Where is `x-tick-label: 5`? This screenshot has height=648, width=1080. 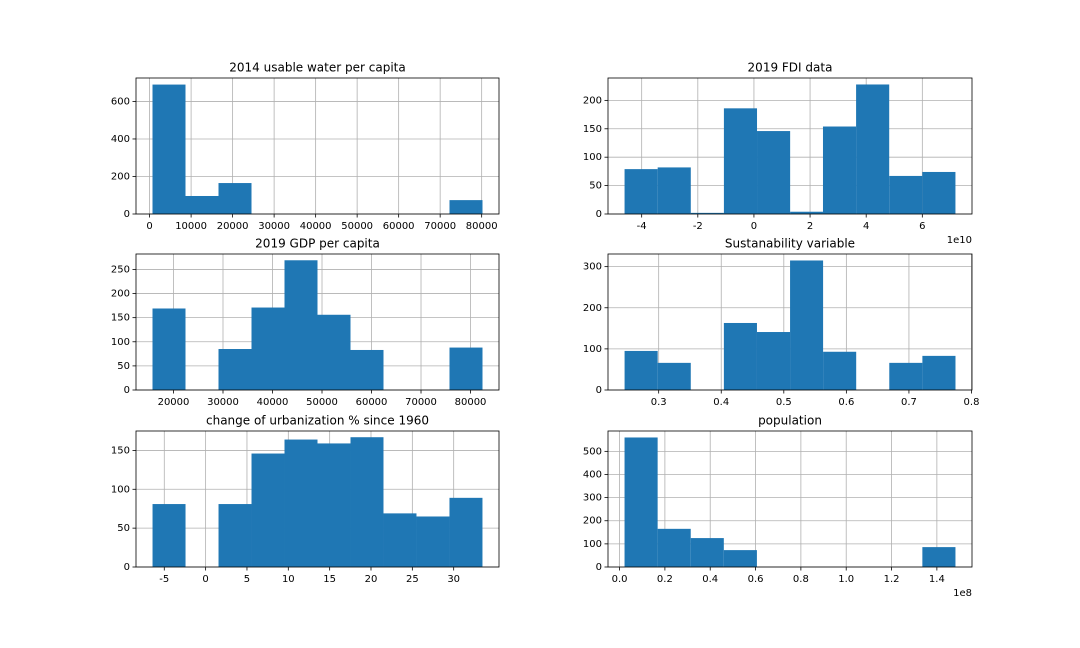 x-tick-label: 5 is located at coordinates (247, 579).